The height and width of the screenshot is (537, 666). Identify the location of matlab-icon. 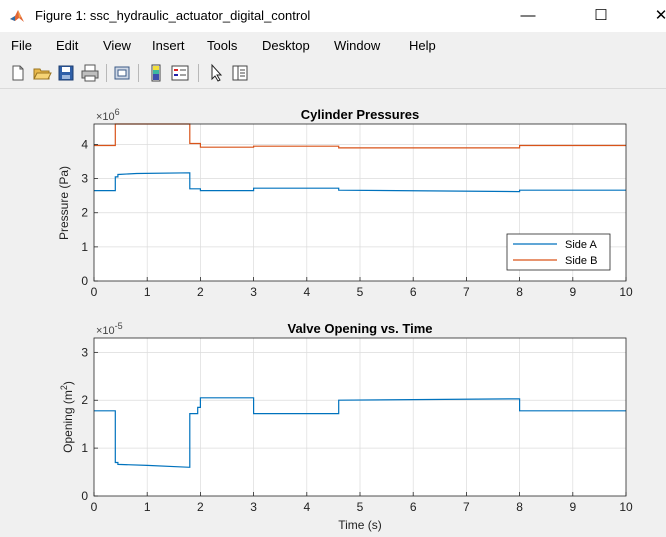
(17, 16).